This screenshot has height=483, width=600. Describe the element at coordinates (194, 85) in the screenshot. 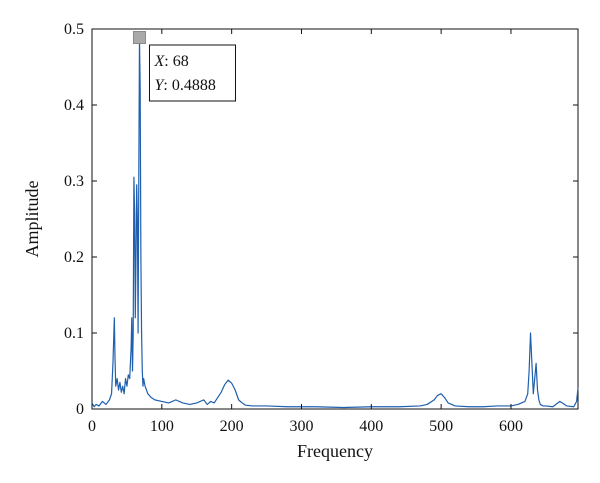

I see `data-tip-y-value: 0.4888` at that location.